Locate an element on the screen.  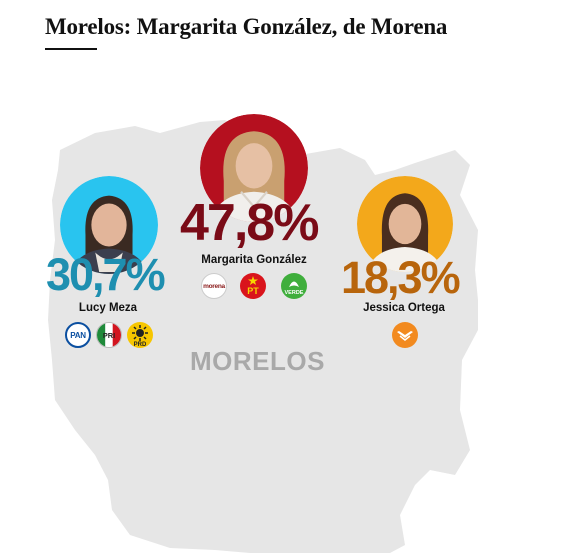
jessica-ortega-portrait is located at coordinates (405, 224).